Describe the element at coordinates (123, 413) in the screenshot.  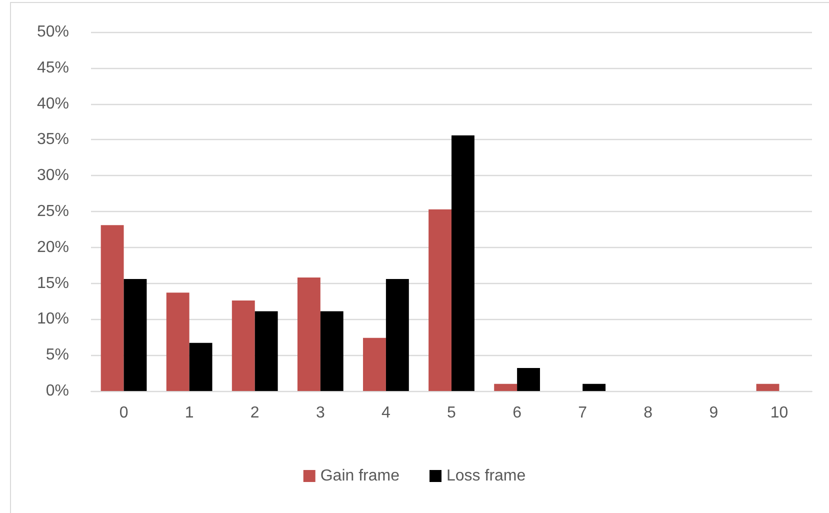
I see `x-tick-label: 0` at that location.